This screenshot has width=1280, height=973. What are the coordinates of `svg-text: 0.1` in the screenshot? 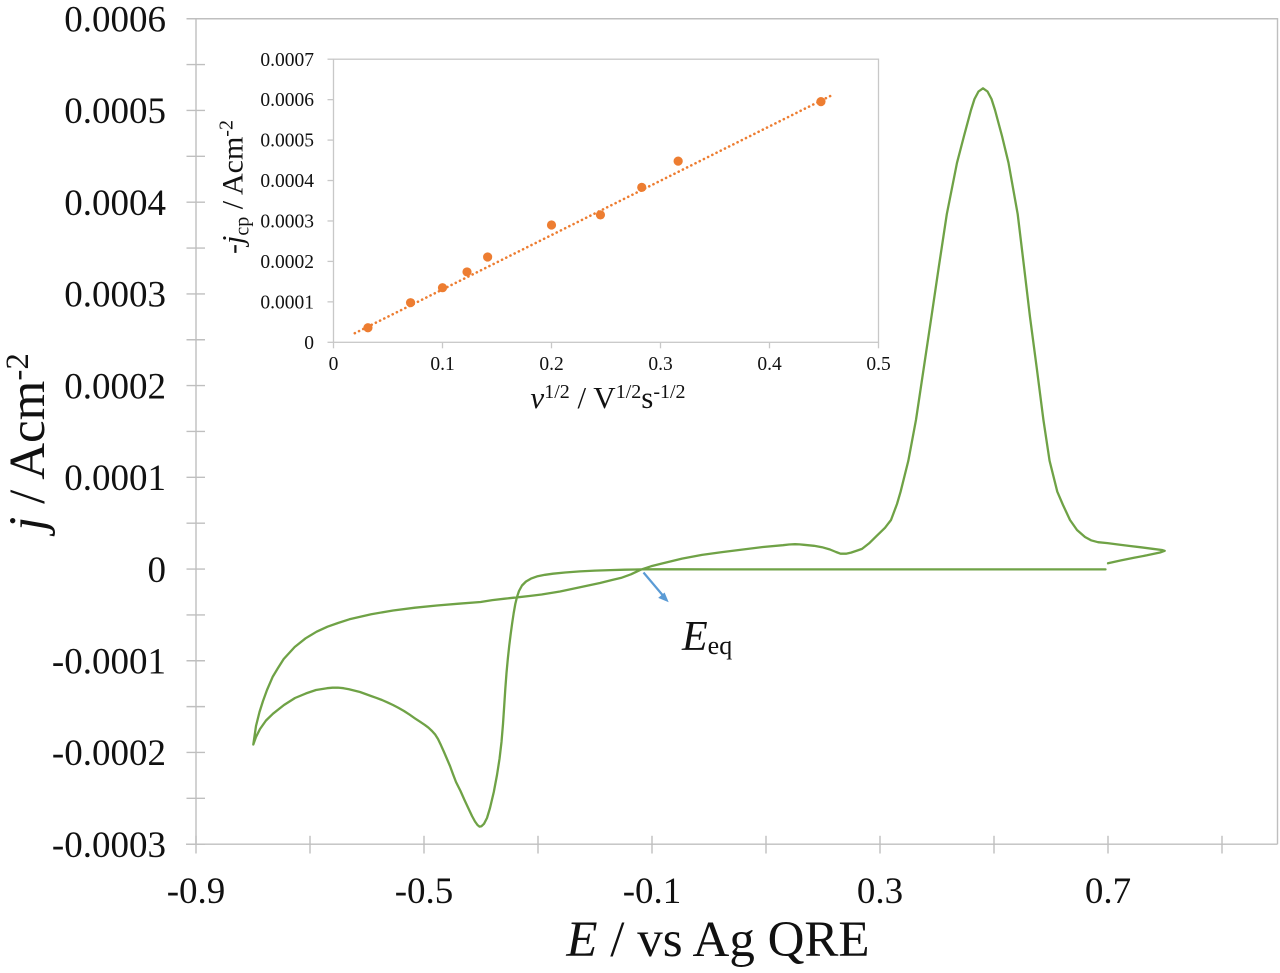 It's located at (442, 364).